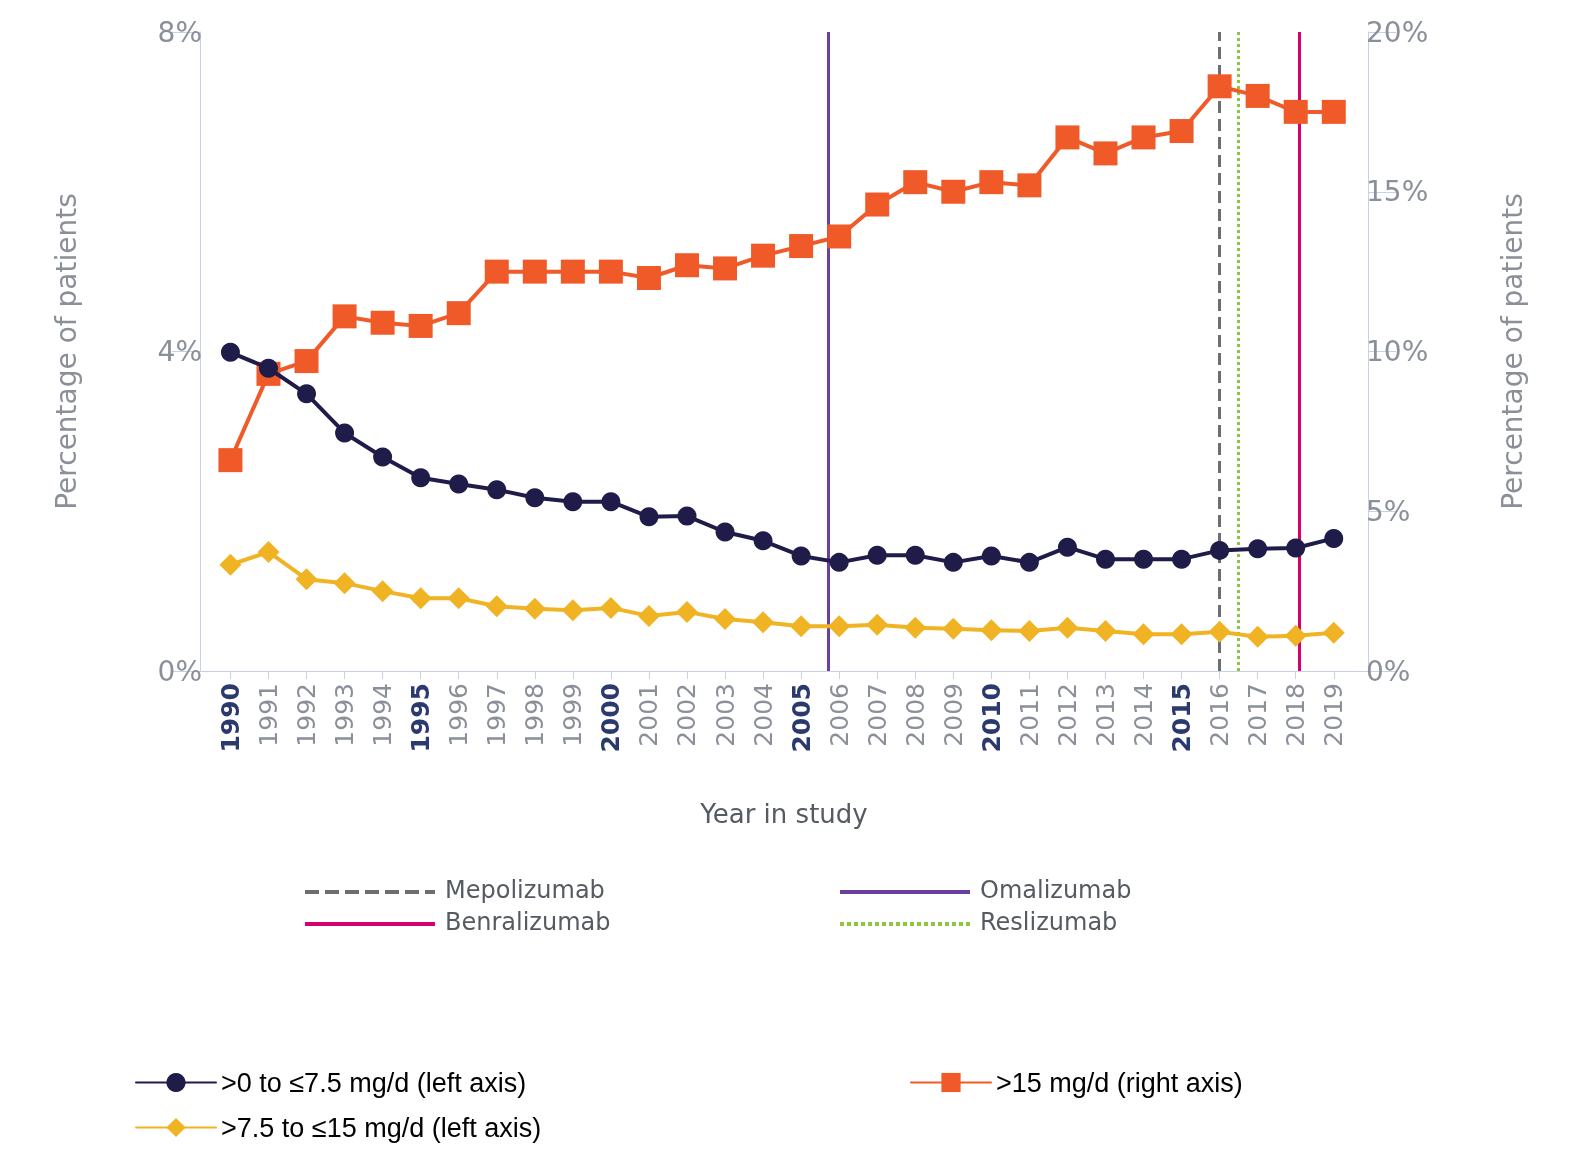  What do you see at coordinates (1512, 351) in the screenshot?
I see `y2-axis-title: Percentage of patients` at bounding box center [1512, 351].